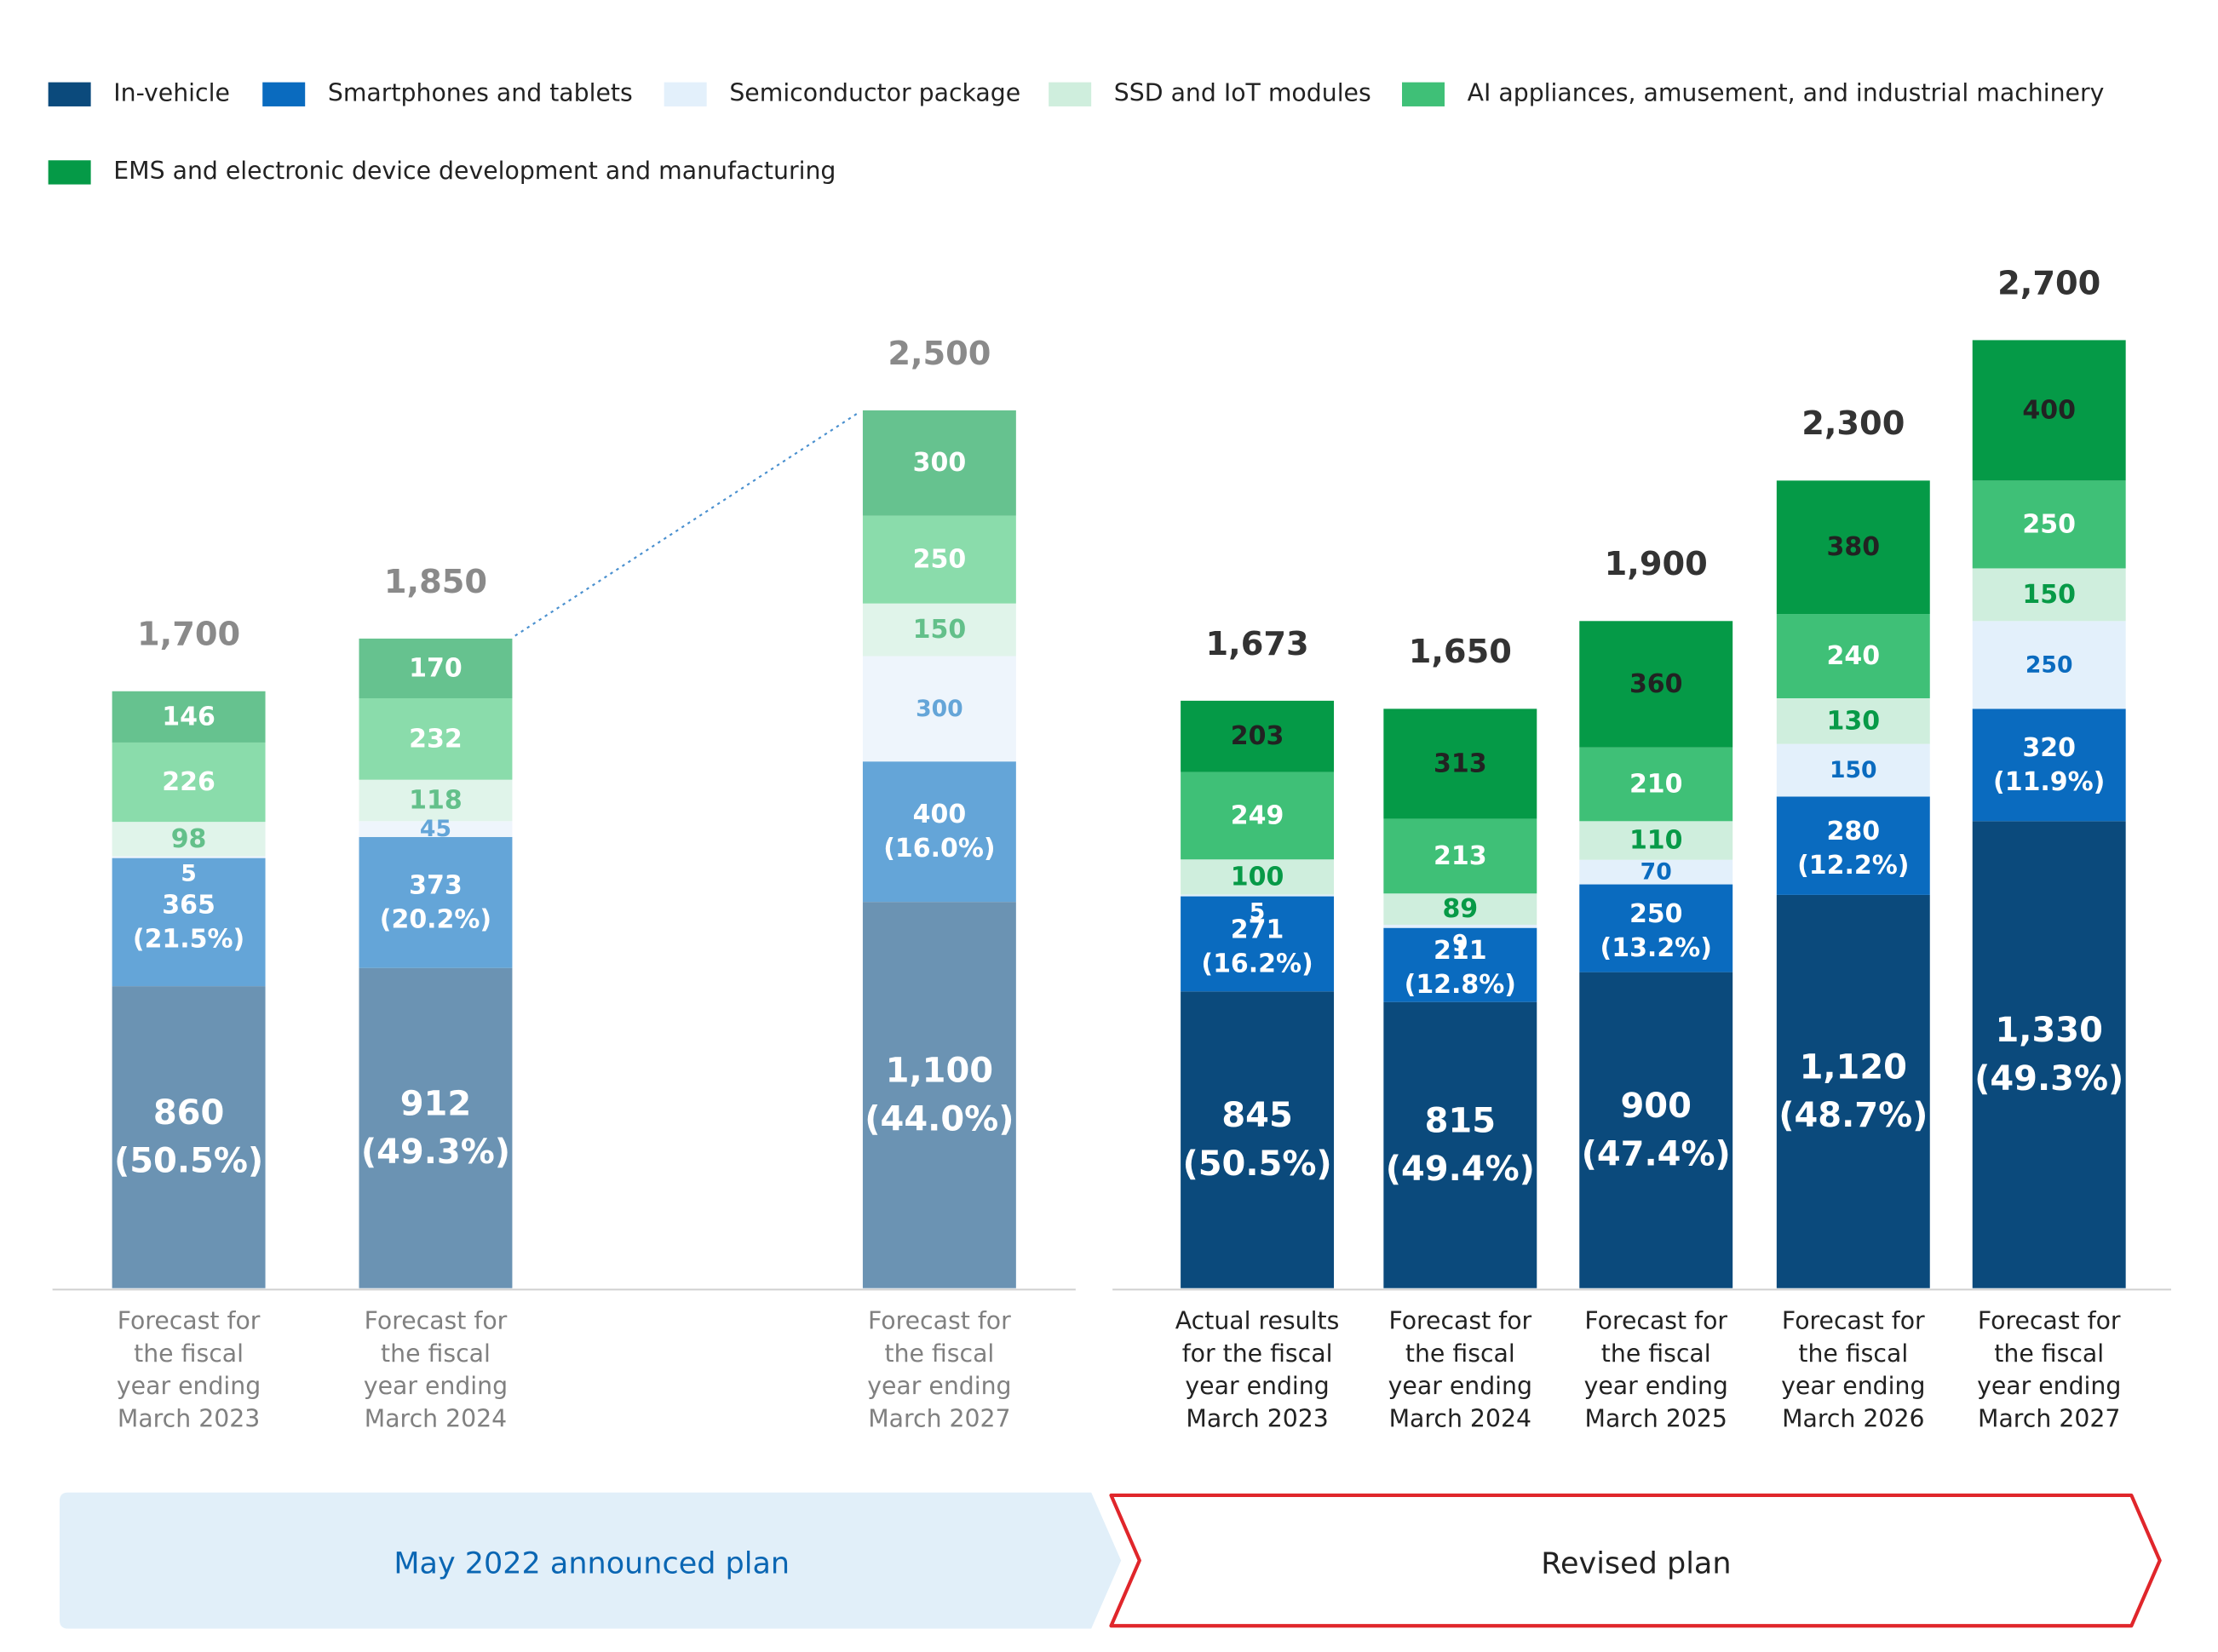 This screenshot has height=1652, width=2218. What do you see at coordinates (1853, 1067) in the screenshot?
I see `data-label: 1,120` at bounding box center [1853, 1067].